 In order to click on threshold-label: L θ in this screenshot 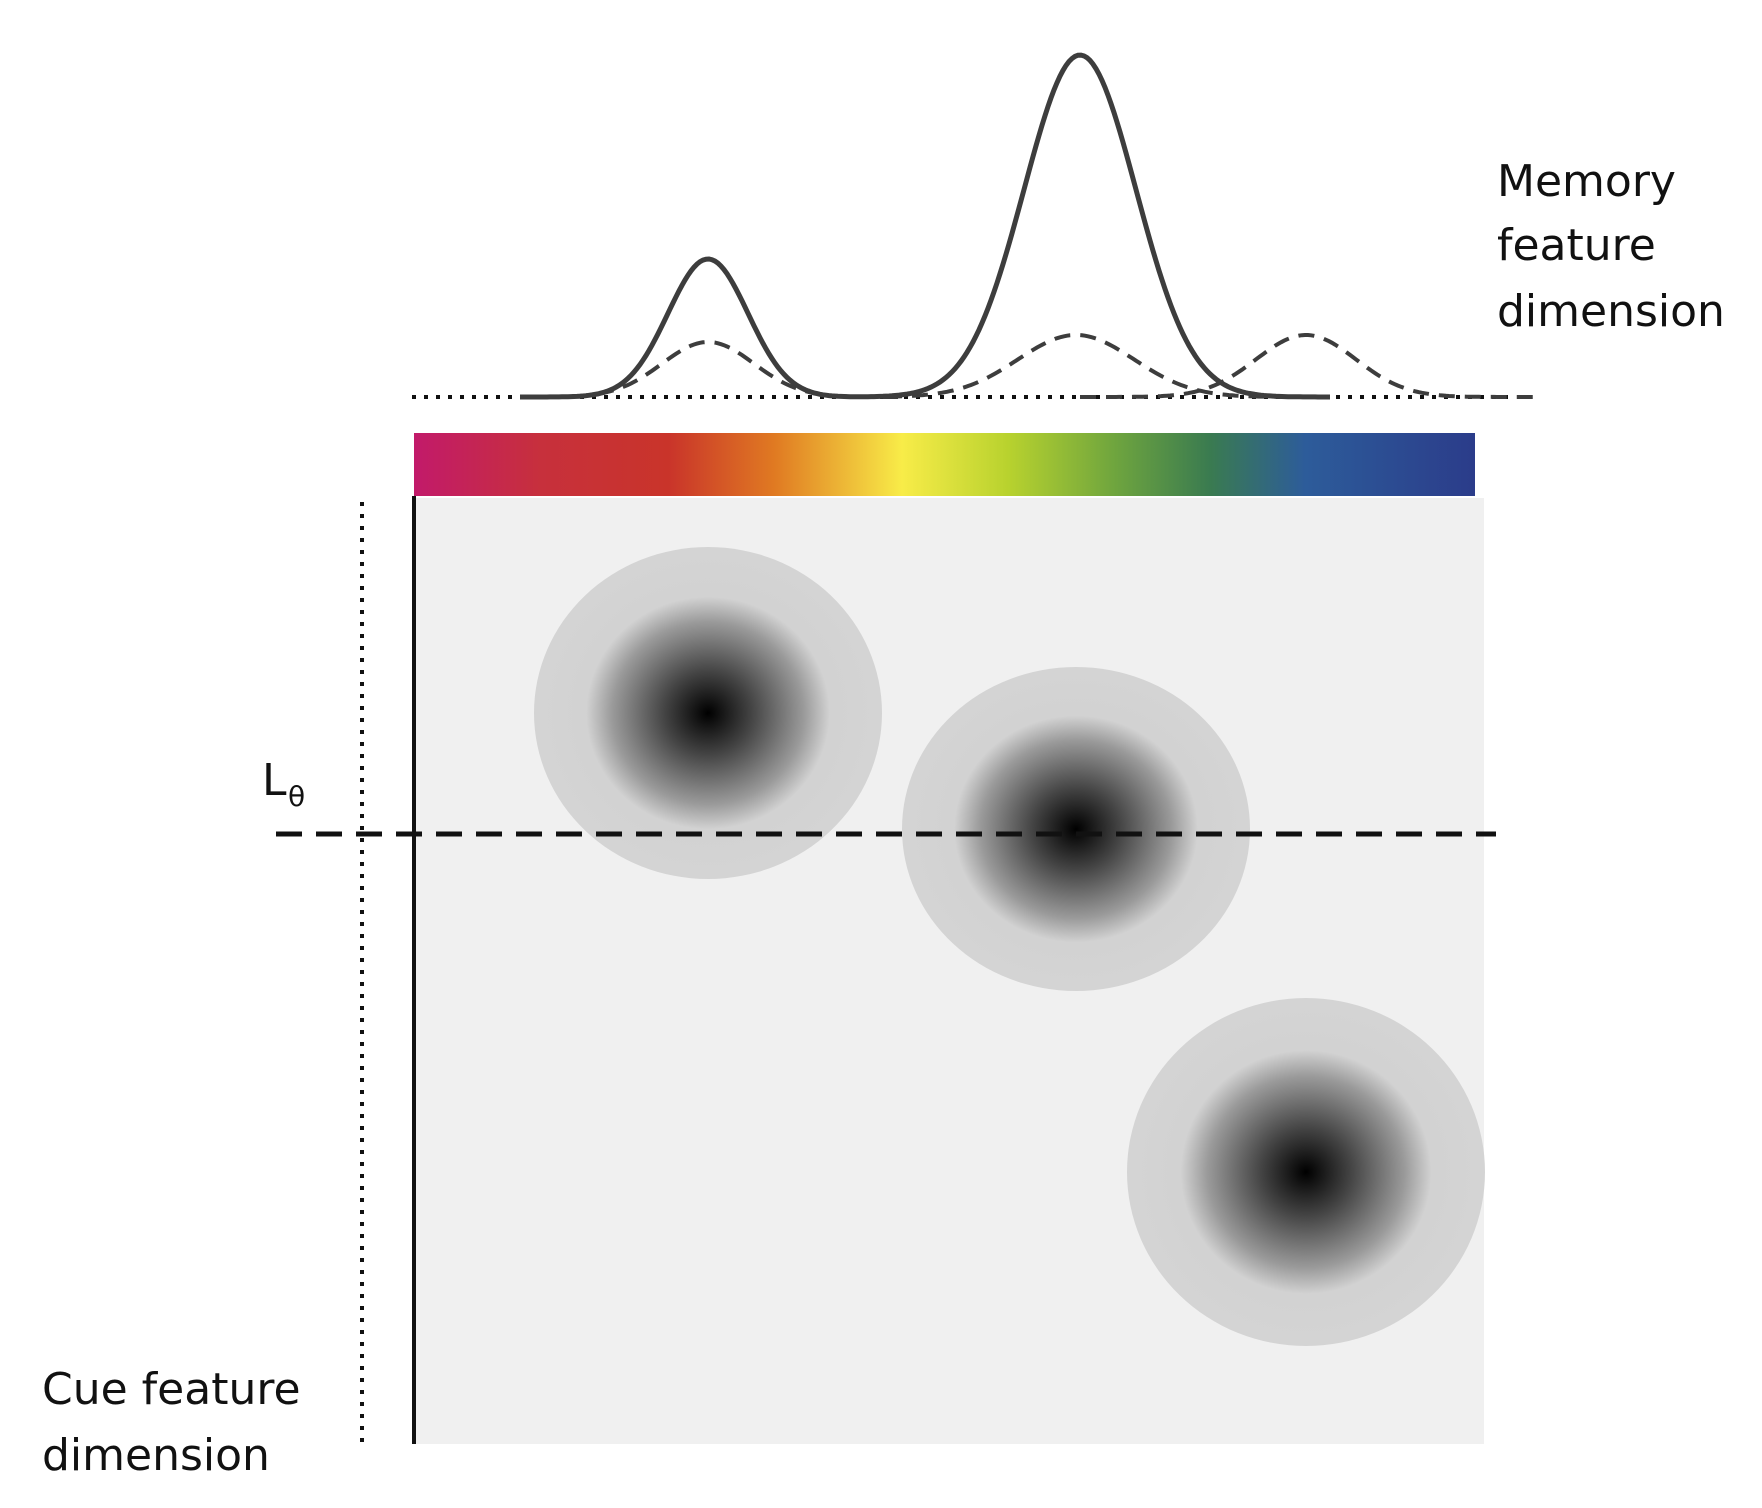, I will do `click(283, 784)`.